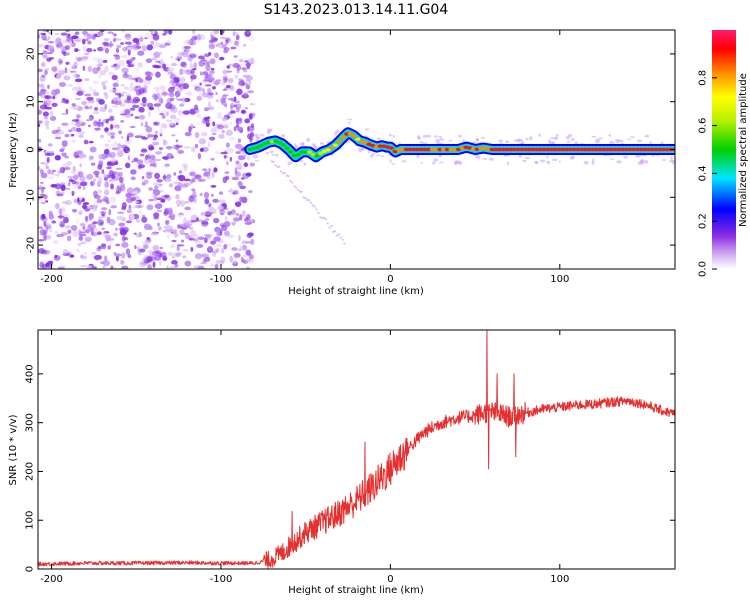  Describe the element at coordinates (743, 150) in the screenshot. I see `colorbar-label: Normalized spectral amplitude` at that location.